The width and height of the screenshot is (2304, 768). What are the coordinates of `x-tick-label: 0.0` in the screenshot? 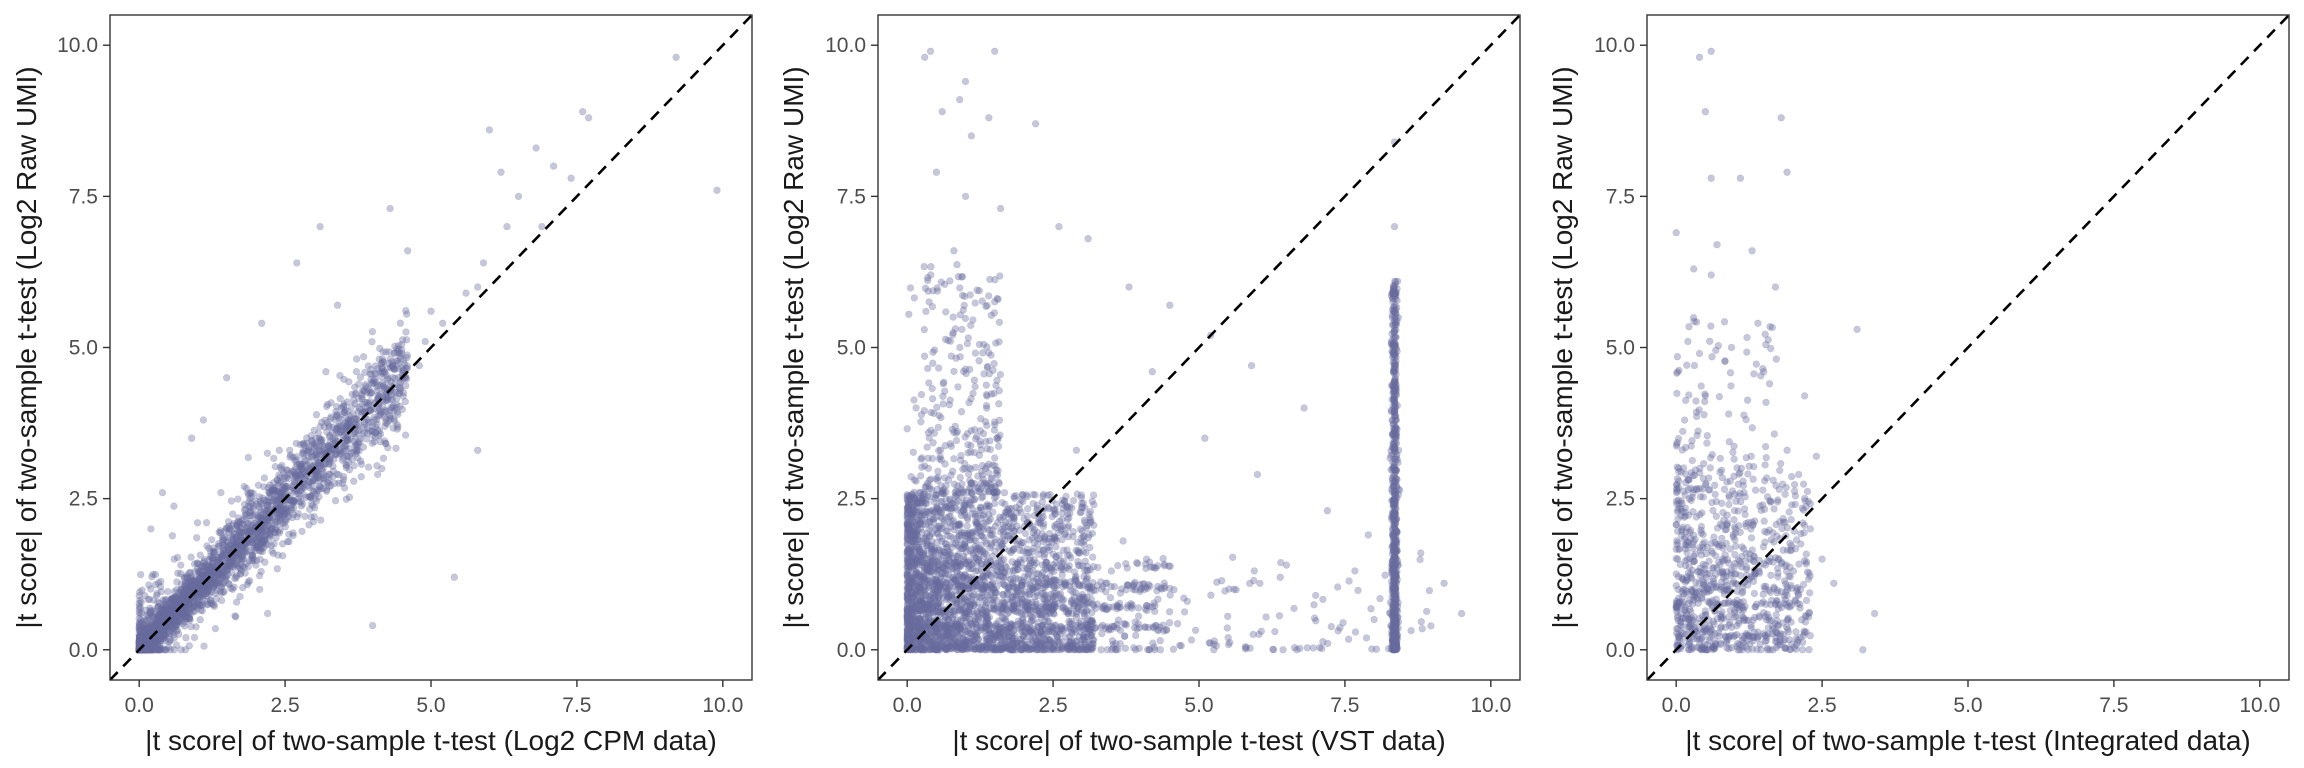 It's located at (139, 705).